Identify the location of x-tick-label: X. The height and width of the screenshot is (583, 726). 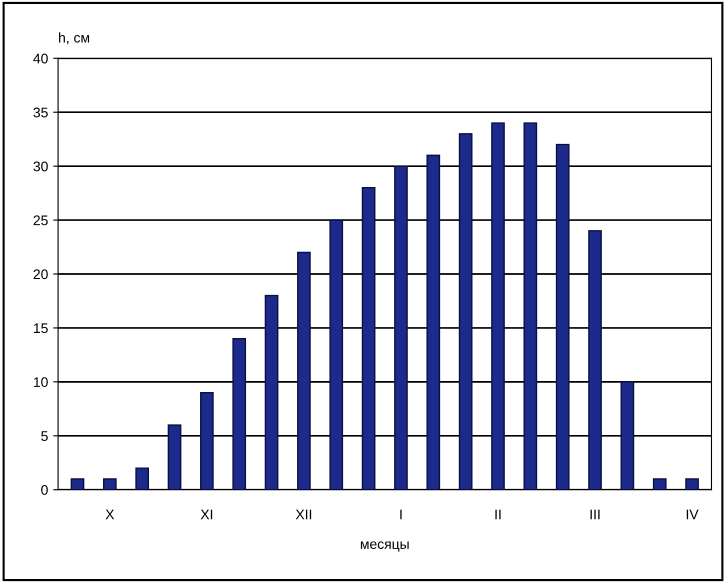
(110, 515).